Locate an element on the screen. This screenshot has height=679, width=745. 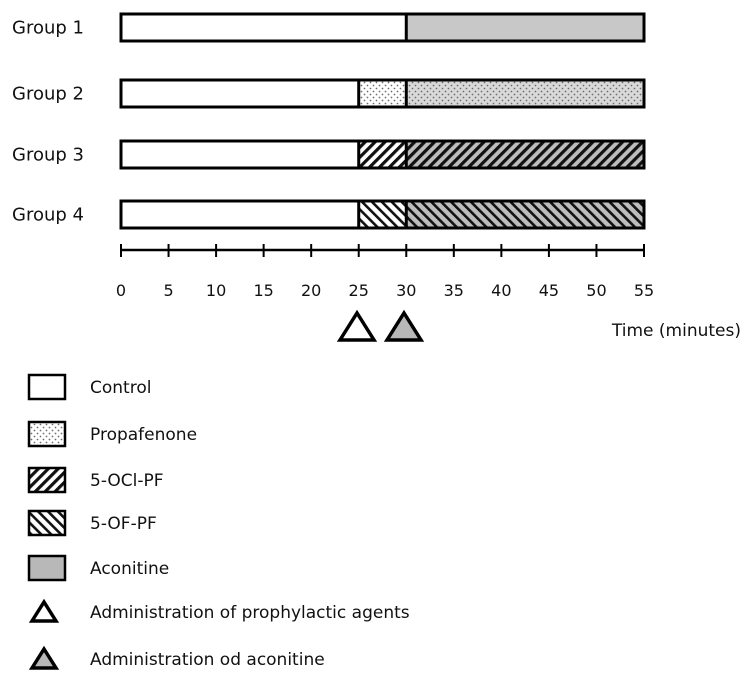
prophylactic-marker-icon is located at coordinates (357, 325).